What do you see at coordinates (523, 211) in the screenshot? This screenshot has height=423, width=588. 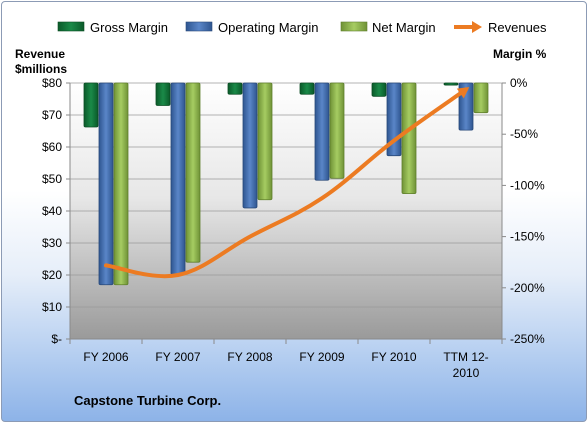 I see `right-axis-ticks: 0% -50% -100% -150% -200% -250%` at bounding box center [523, 211].